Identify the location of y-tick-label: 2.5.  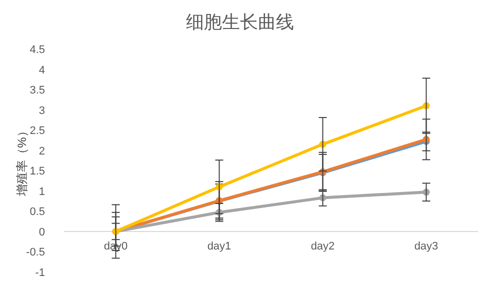
(37, 131).